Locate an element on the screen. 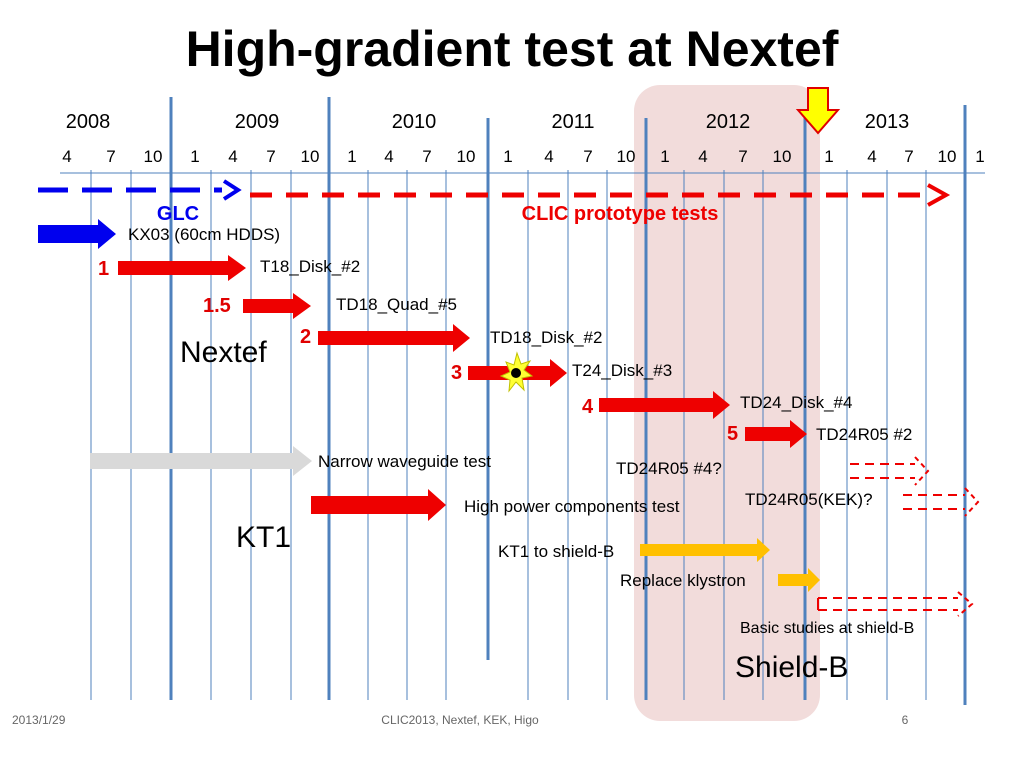 This screenshot has height=773, width=1024. year-label: 2012 is located at coordinates (728, 122).